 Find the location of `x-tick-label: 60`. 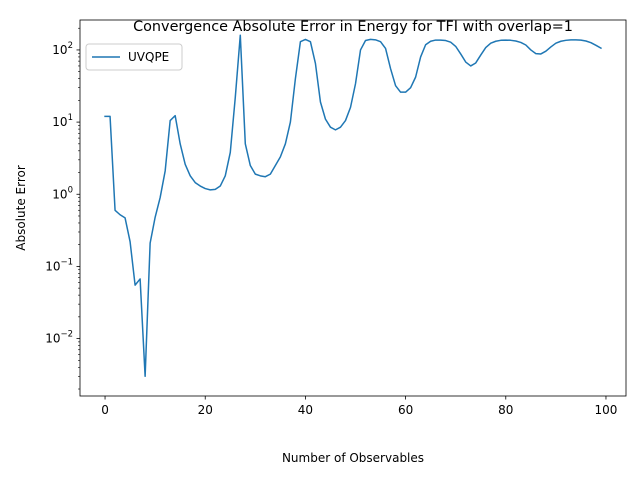

x-tick-label: 60 is located at coordinates (405, 410).